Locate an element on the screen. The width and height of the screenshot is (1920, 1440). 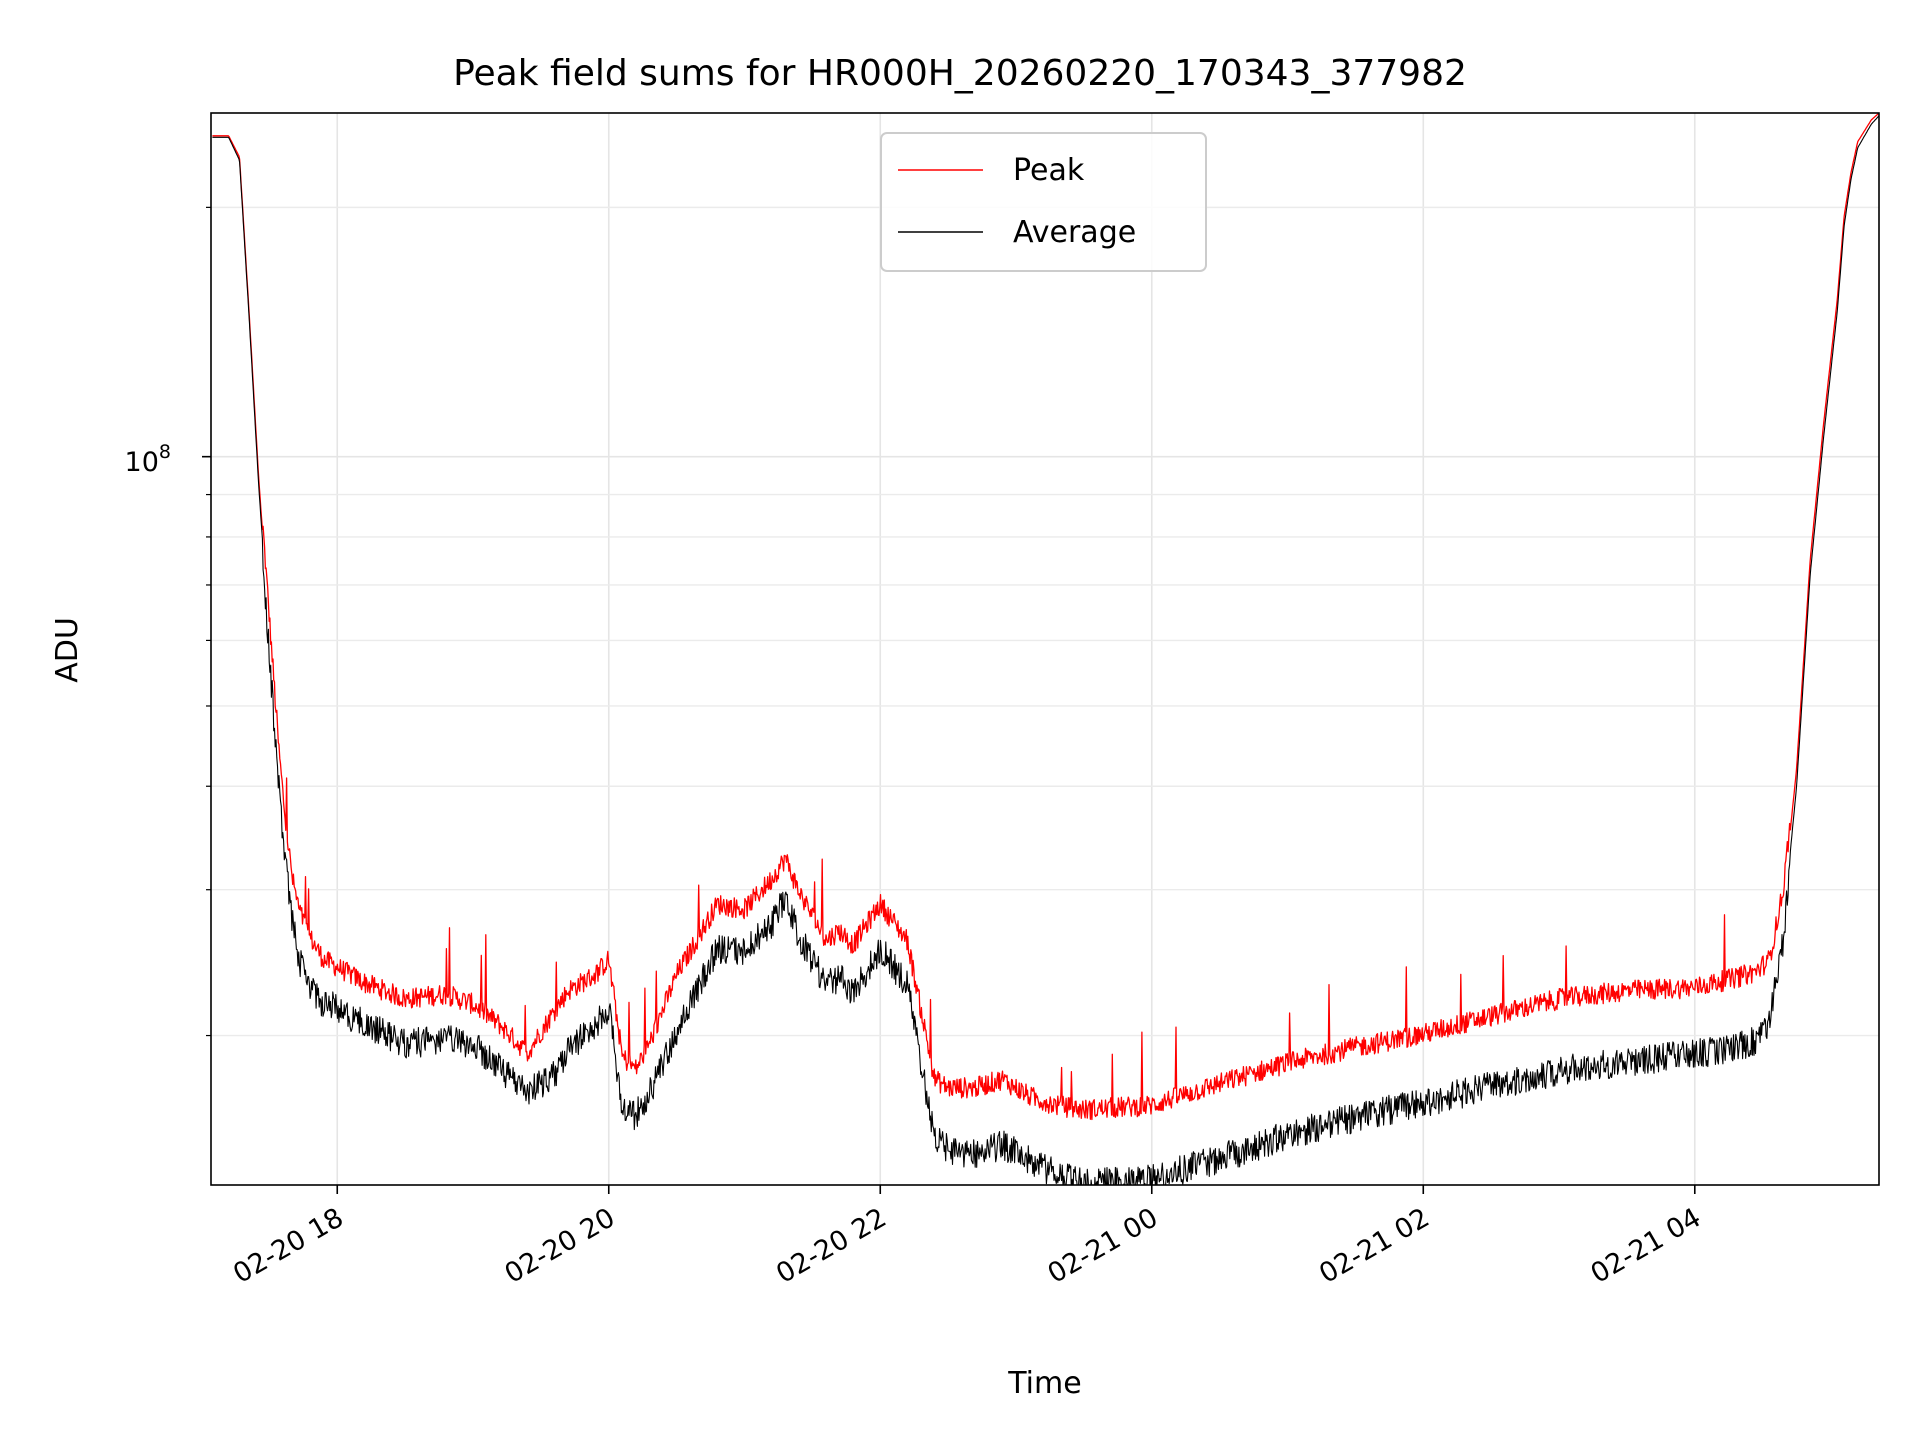
legend-label-peak: Peak is located at coordinates (1049, 170).